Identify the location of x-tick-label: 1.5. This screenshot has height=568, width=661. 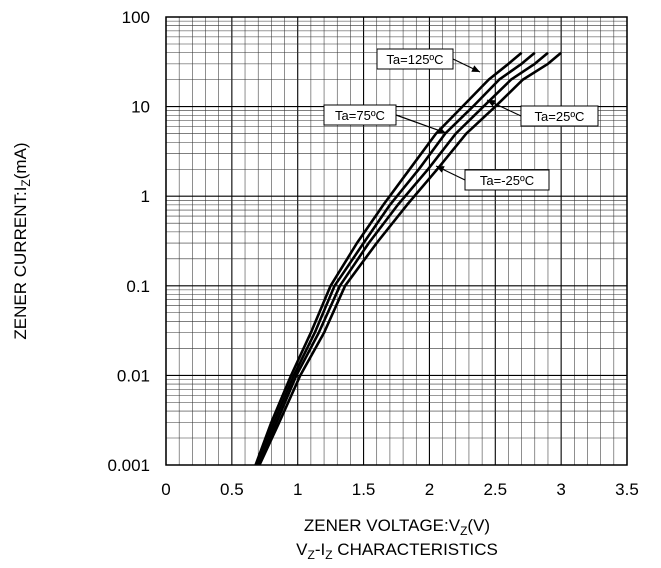
(364, 489).